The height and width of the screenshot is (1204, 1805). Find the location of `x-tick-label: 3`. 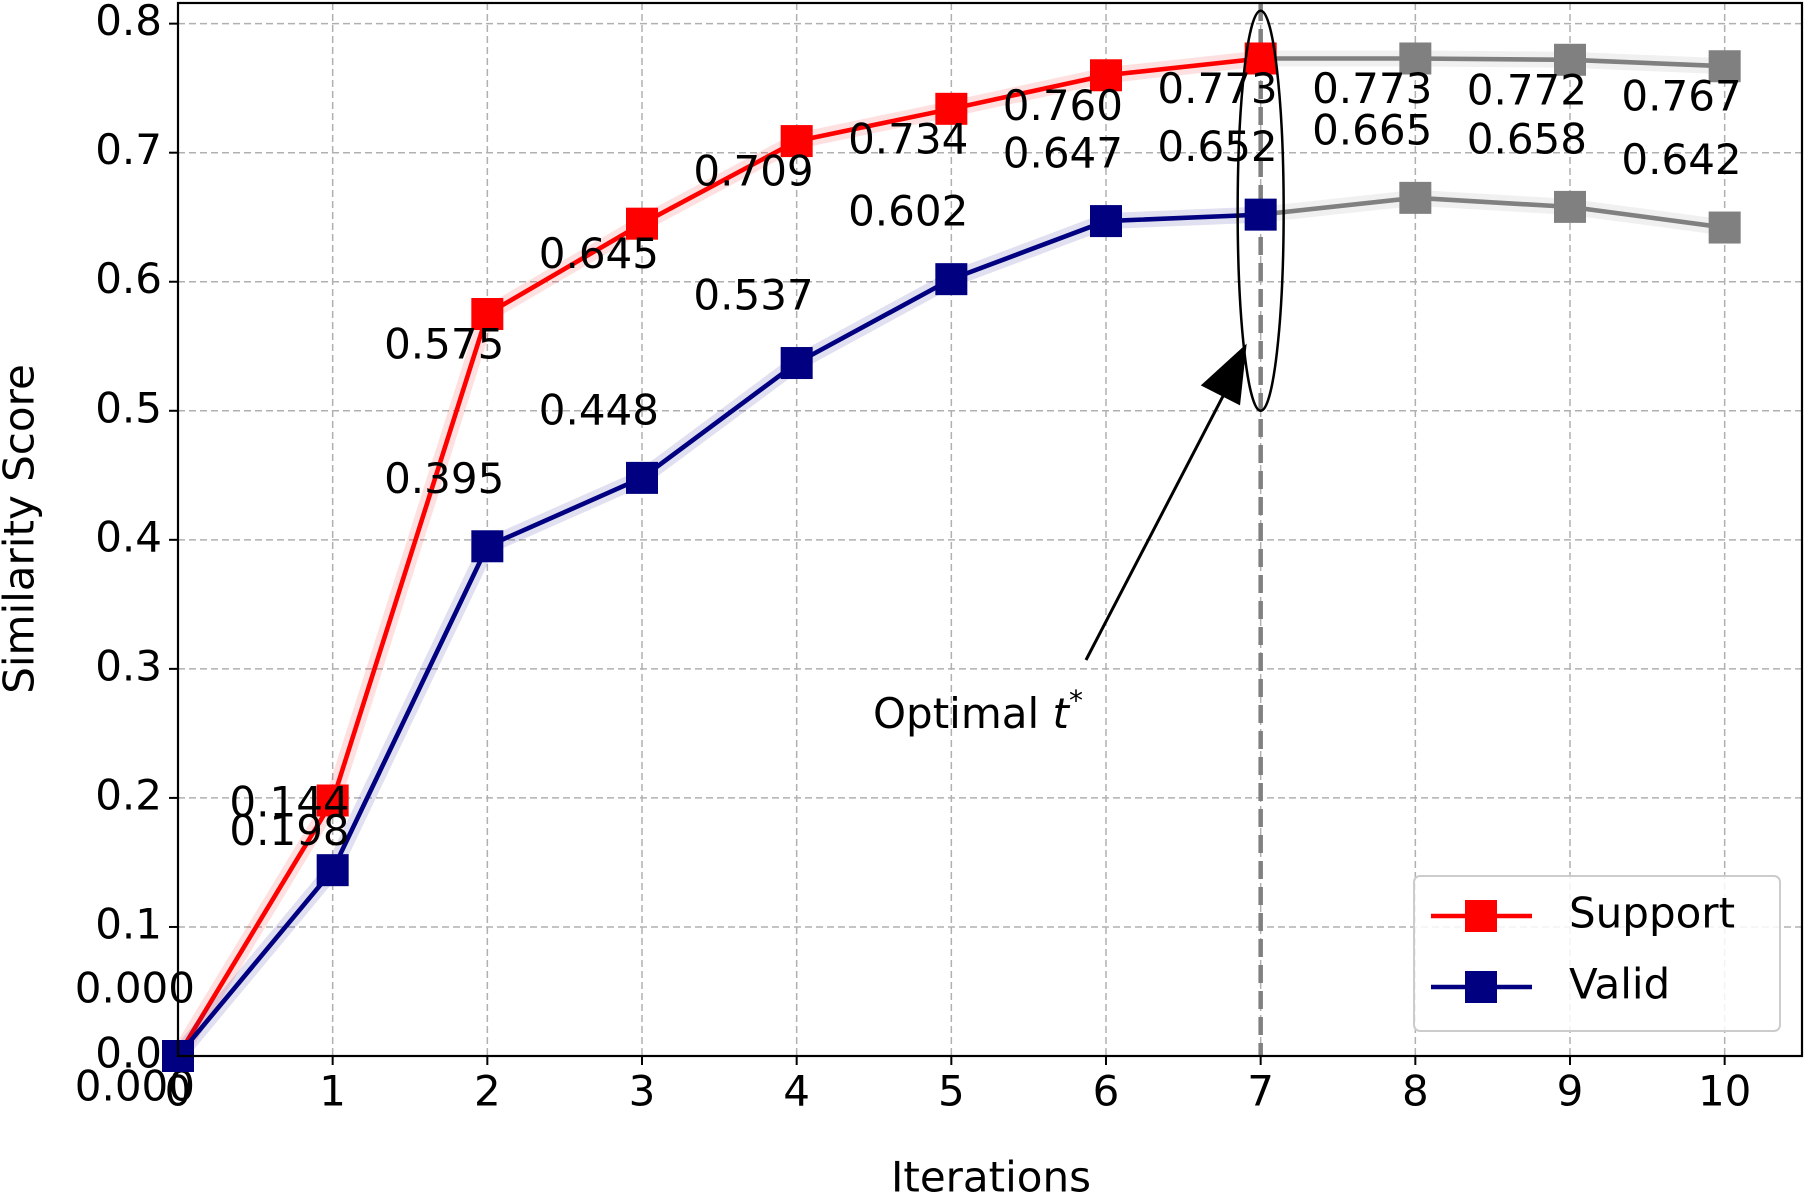

x-tick-label: 3 is located at coordinates (642, 1091).